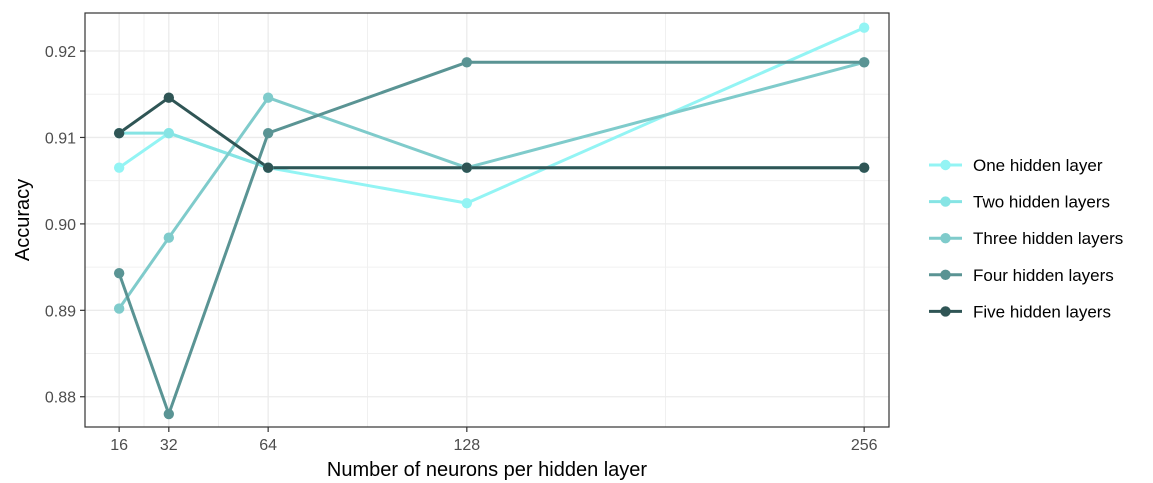 The width and height of the screenshot is (1153, 483). What do you see at coordinates (1048, 238) in the screenshot?
I see `legend-entry-label: Three hidden layers` at bounding box center [1048, 238].